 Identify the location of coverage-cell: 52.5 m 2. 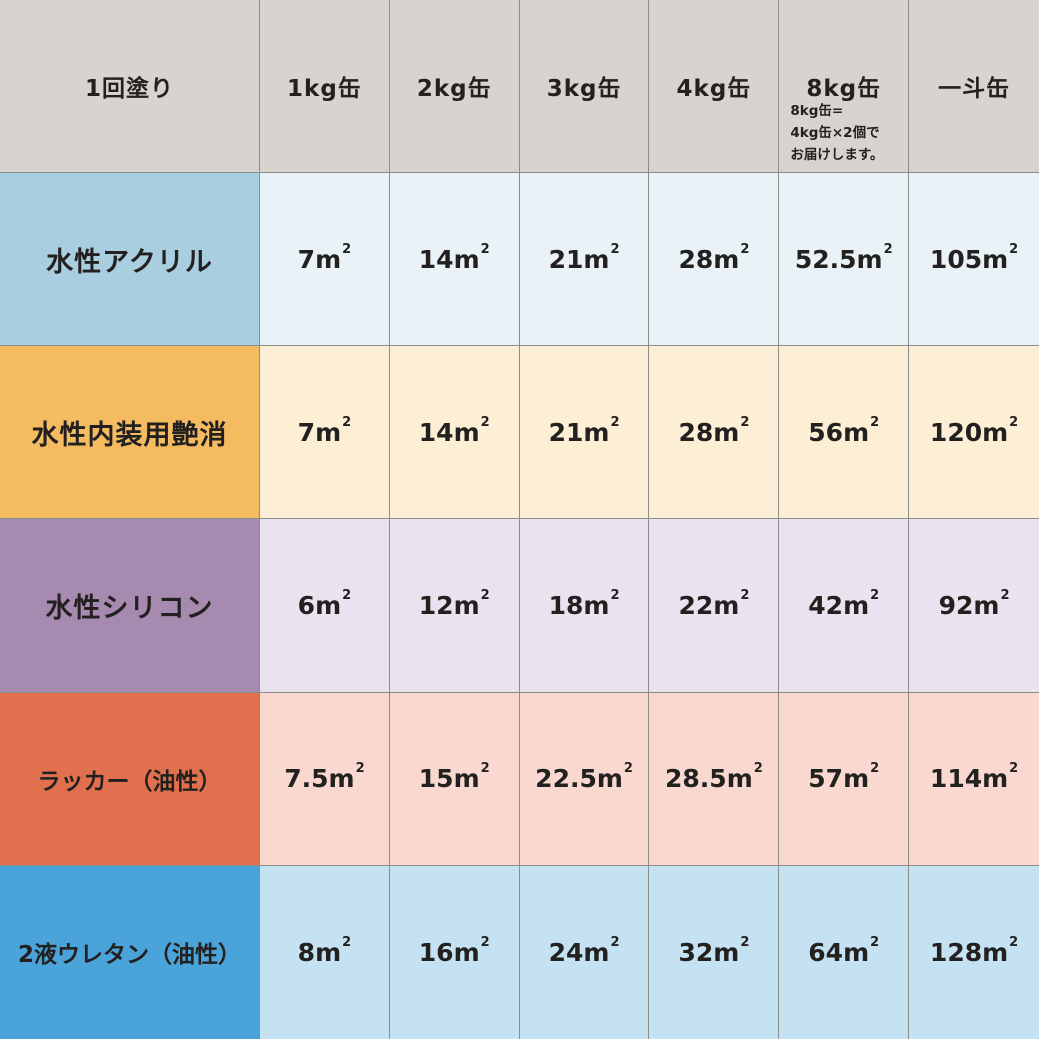
(844, 260).